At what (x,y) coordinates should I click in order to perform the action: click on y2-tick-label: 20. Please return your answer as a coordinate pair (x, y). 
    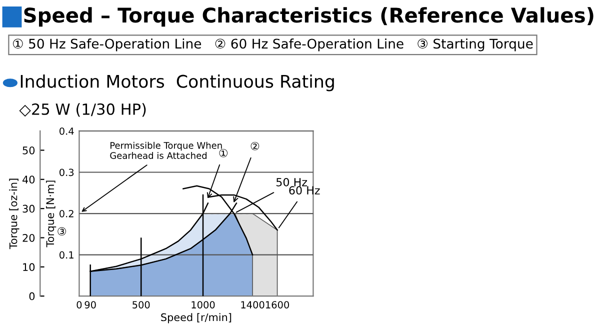
    Looking at the image, I should click on (28, 238).